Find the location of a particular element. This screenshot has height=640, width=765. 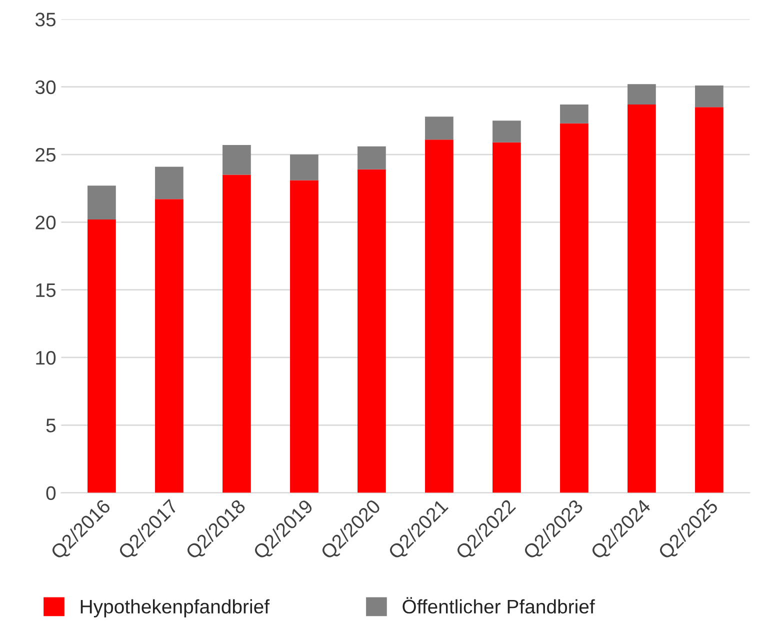

y-tick-label: 20 is located at coordinates (46, 223).